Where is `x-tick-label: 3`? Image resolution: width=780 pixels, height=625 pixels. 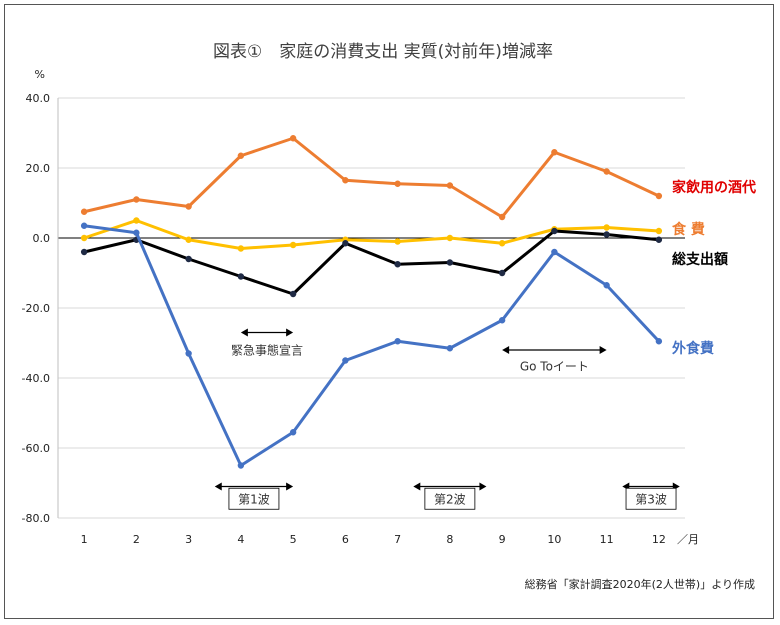
x-tick-label: 3 is located at coordinates (188, 539).